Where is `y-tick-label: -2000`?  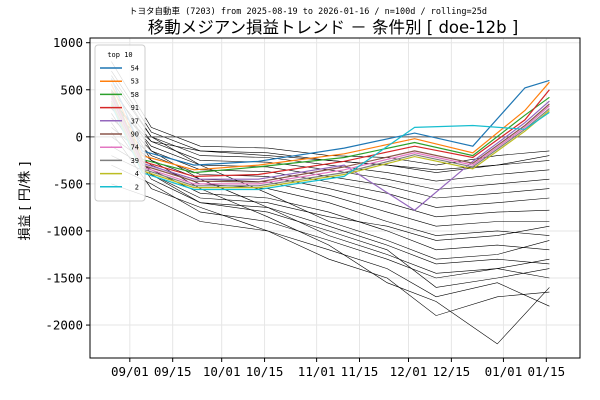 y-tick-label: -2000 is located at coordinates (64, 325).